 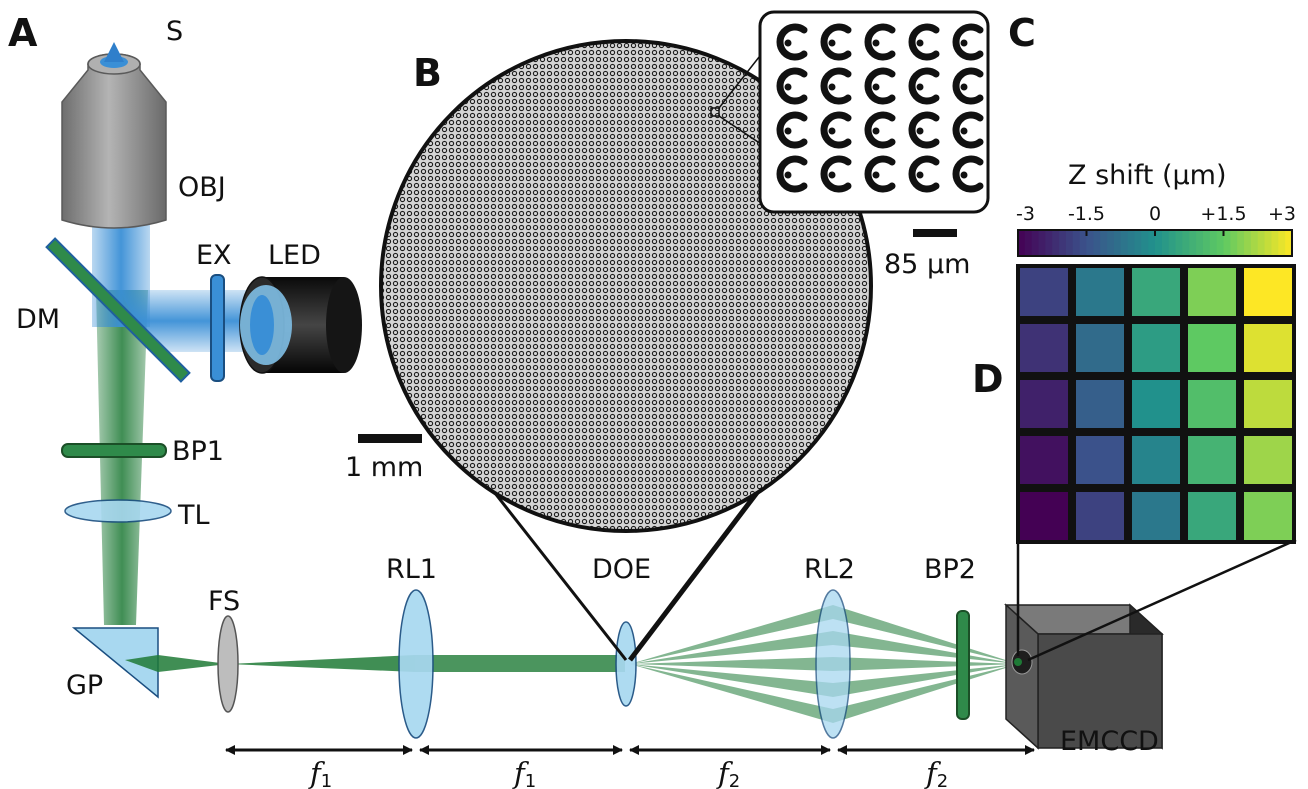 What do you see at coordinates (224, 601) in the screenshot?
I see `label-field-stop: FS` at bounding box center [224, 601].